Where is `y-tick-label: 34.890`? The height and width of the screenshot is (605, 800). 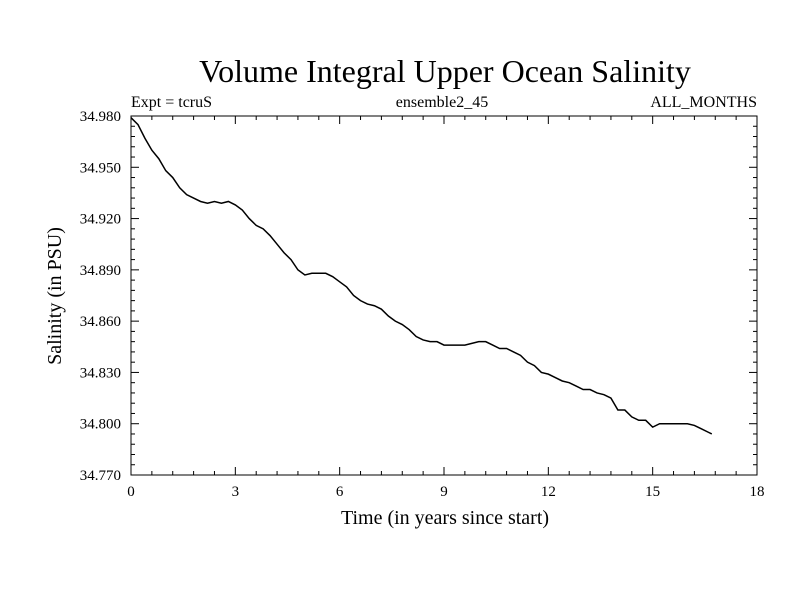 y-tick-label: 34.890 is located at coordinates (100, 271).